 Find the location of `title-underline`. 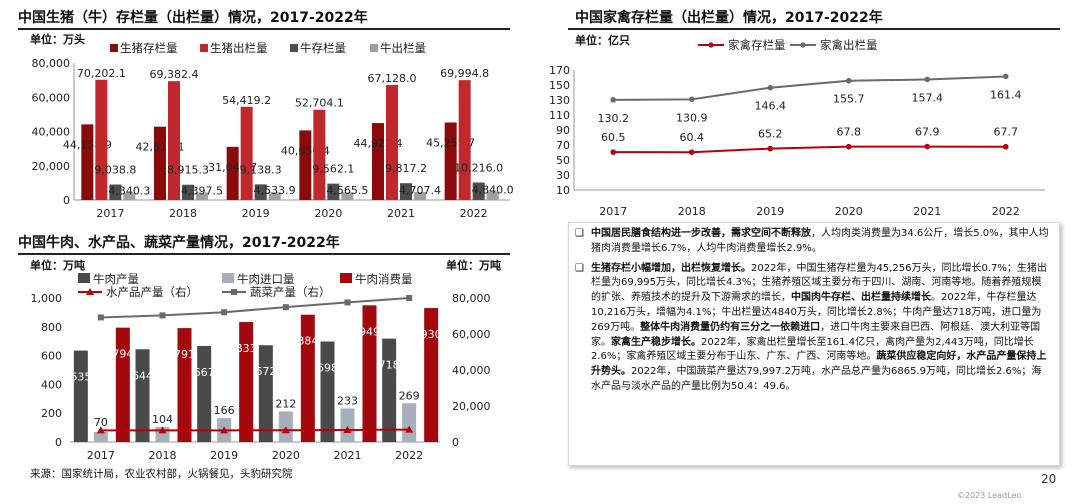

title-underline is located at coordinates (264, 254).